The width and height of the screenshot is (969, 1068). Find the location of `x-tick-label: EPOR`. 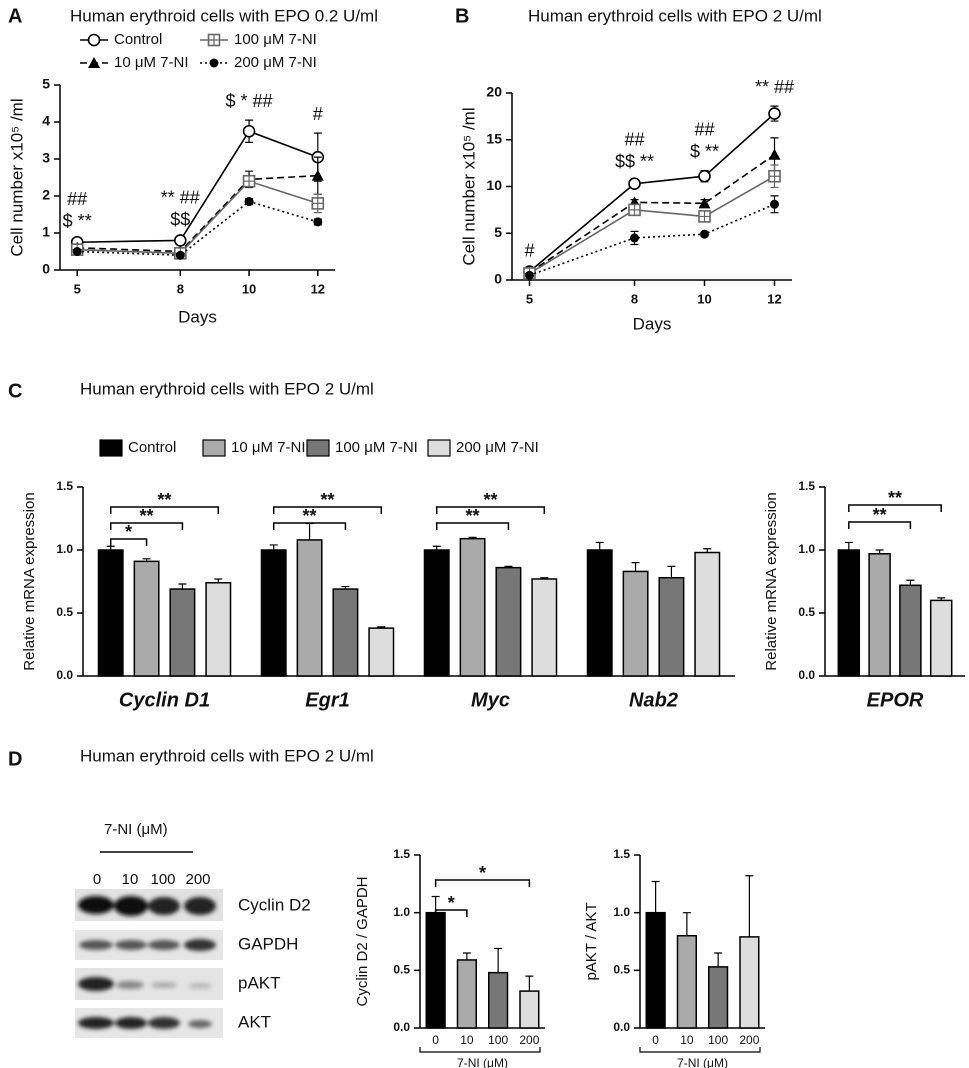

x-tick-label: EPOR is located at coordinates (895, 700).